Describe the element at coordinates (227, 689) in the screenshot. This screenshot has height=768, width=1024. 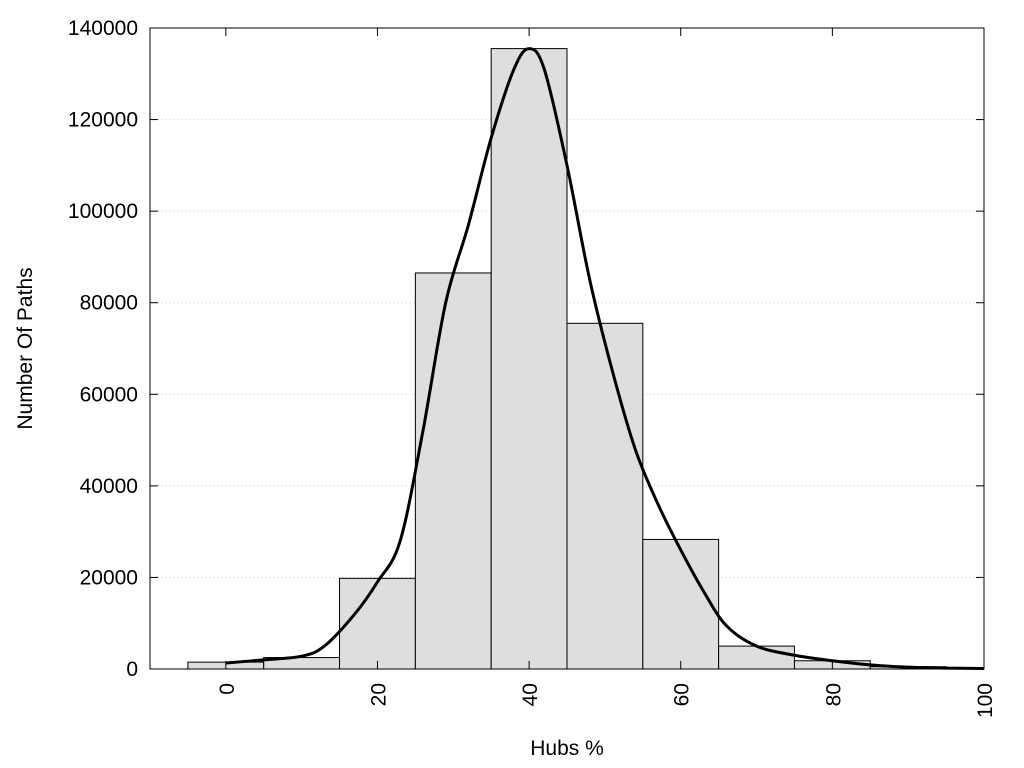
I see `x-tick-label: 0` at that location.